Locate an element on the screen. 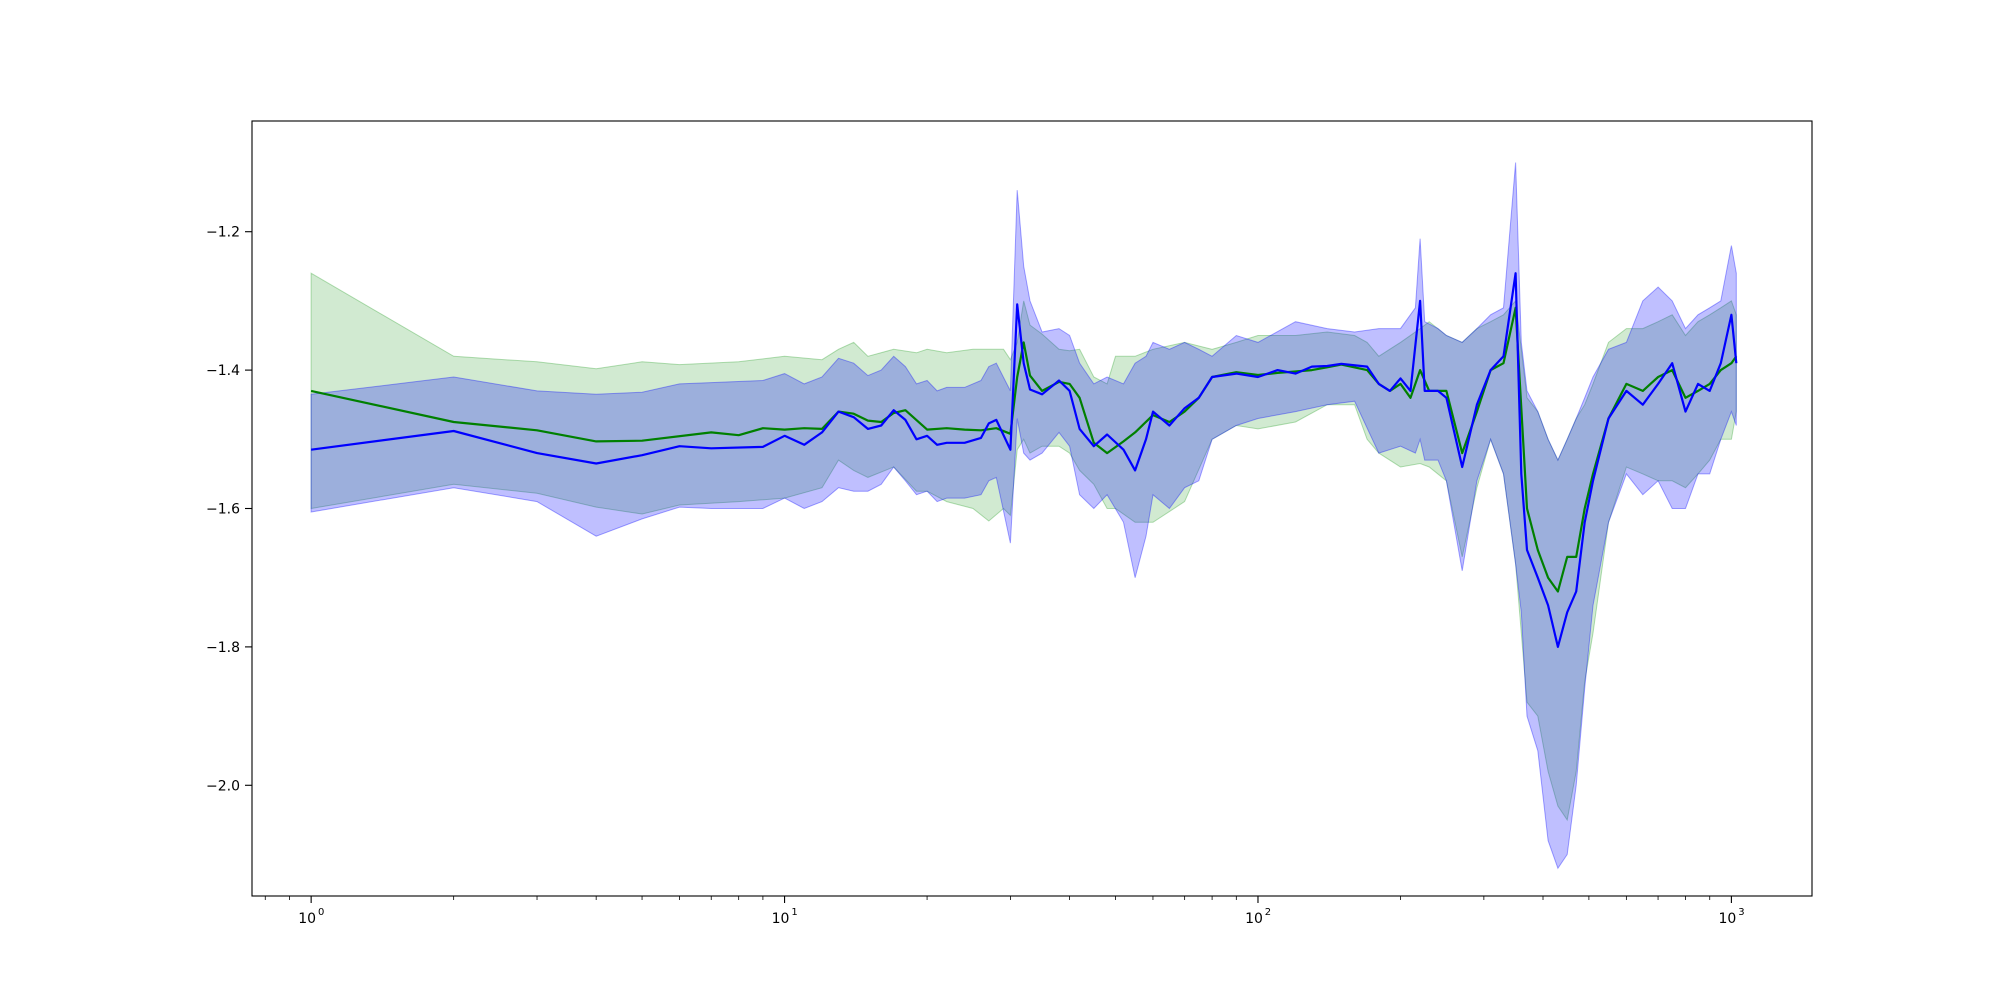 This screenshot has width=2000, height=1004. x-tick-exponent: 3 is located at coordinates (1741, 912).